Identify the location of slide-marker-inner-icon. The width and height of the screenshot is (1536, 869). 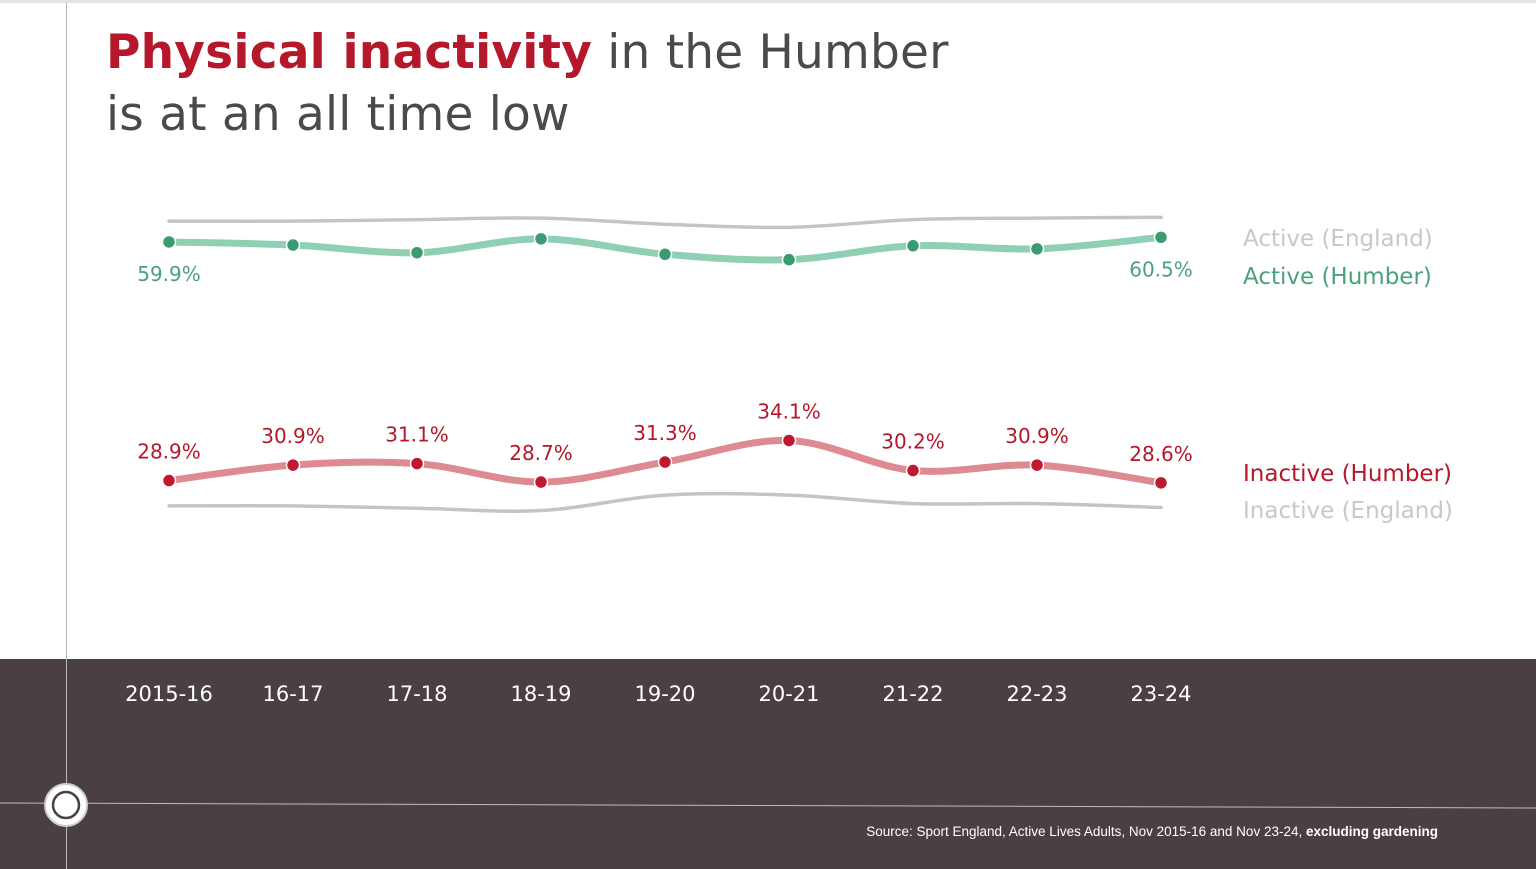
(66, 805).